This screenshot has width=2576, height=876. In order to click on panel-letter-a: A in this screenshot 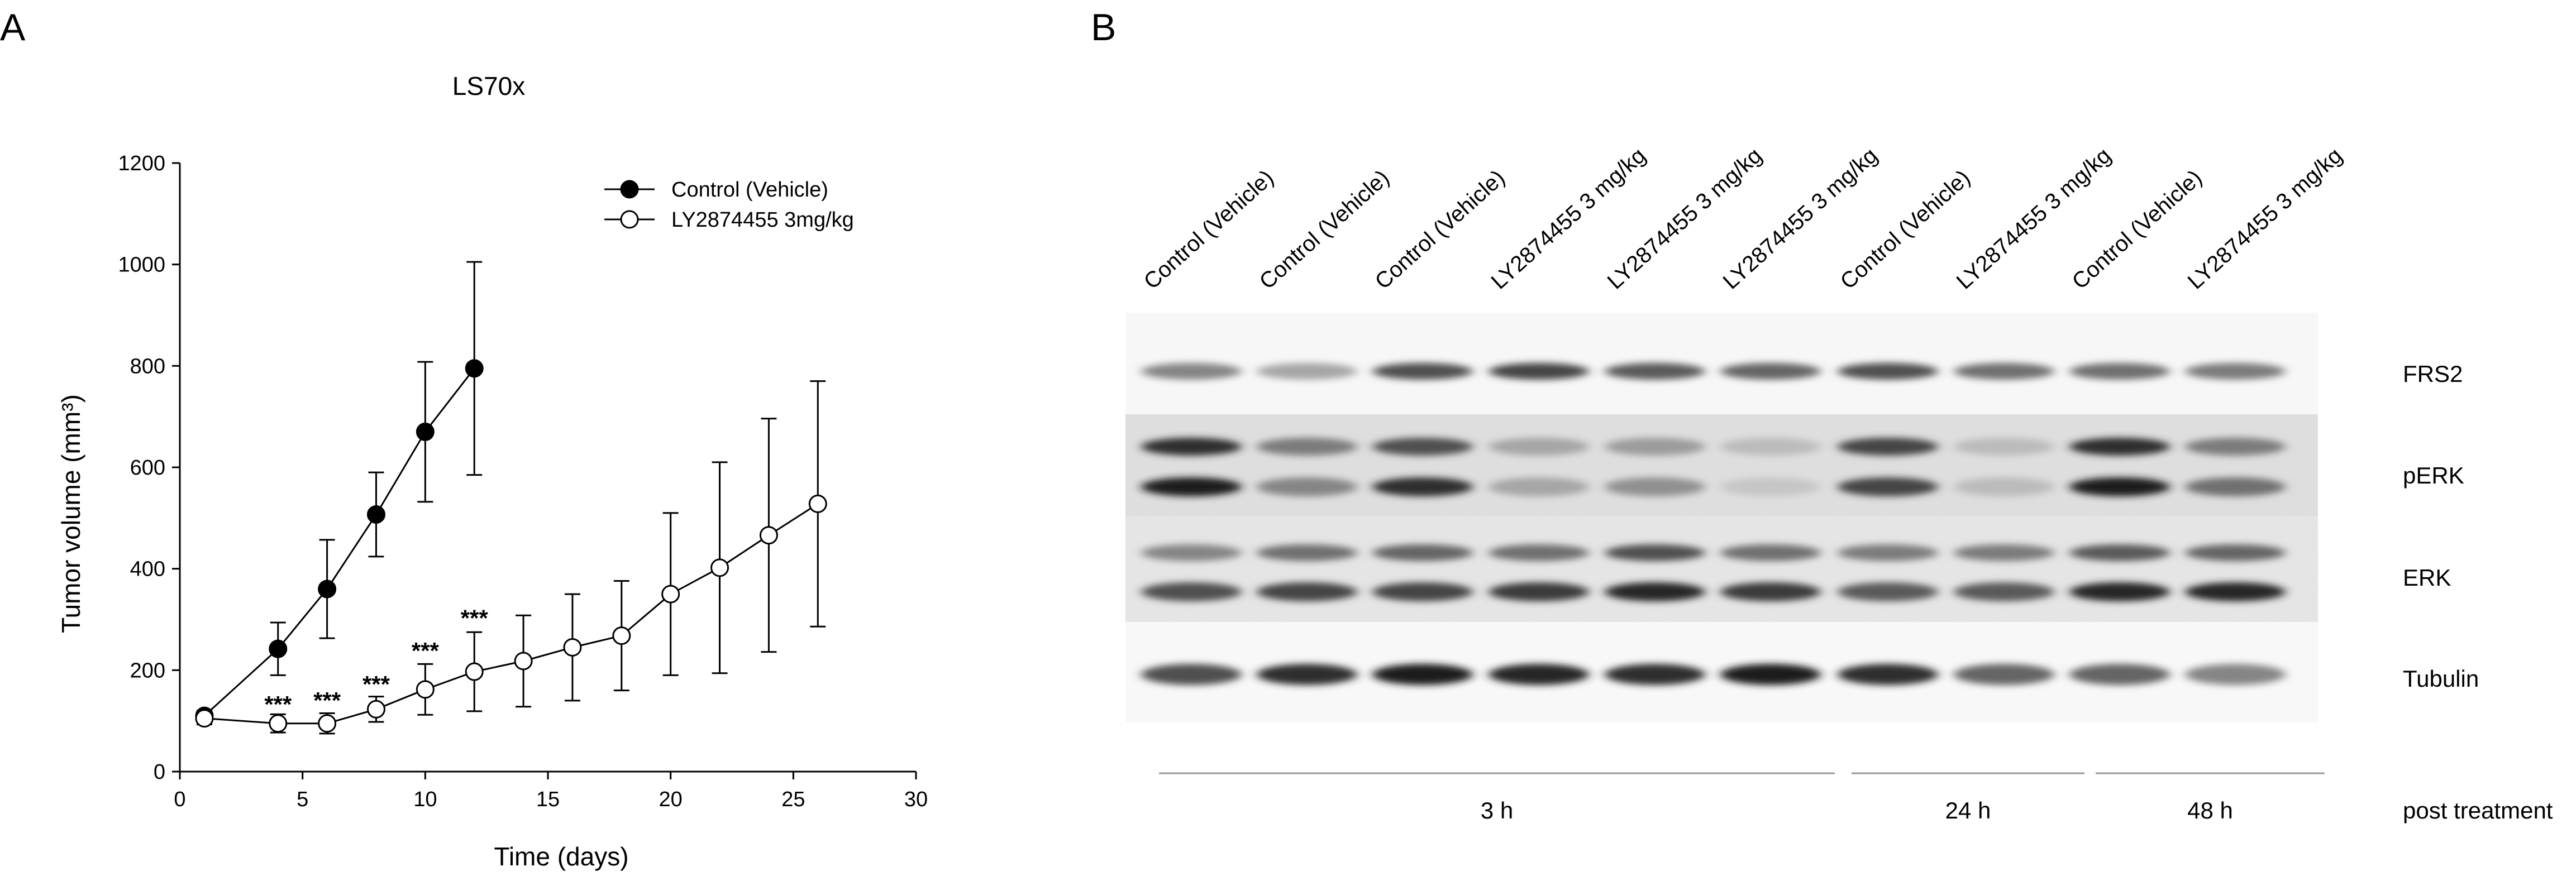, I will do `click(13, 27)`.